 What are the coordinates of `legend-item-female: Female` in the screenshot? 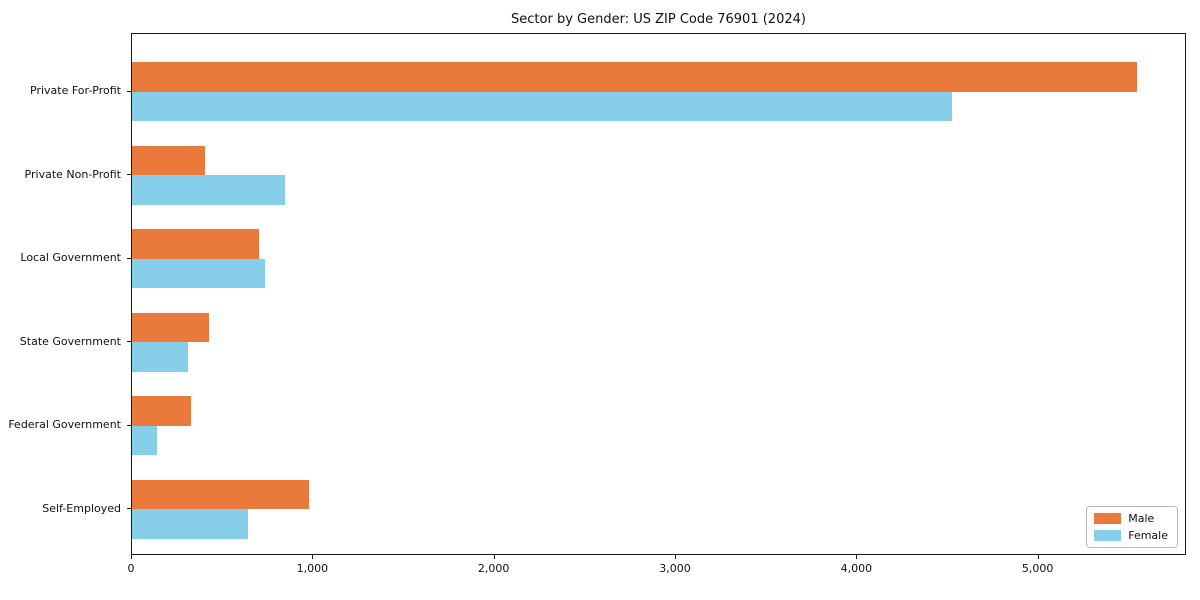 It's located at (1131, 535).